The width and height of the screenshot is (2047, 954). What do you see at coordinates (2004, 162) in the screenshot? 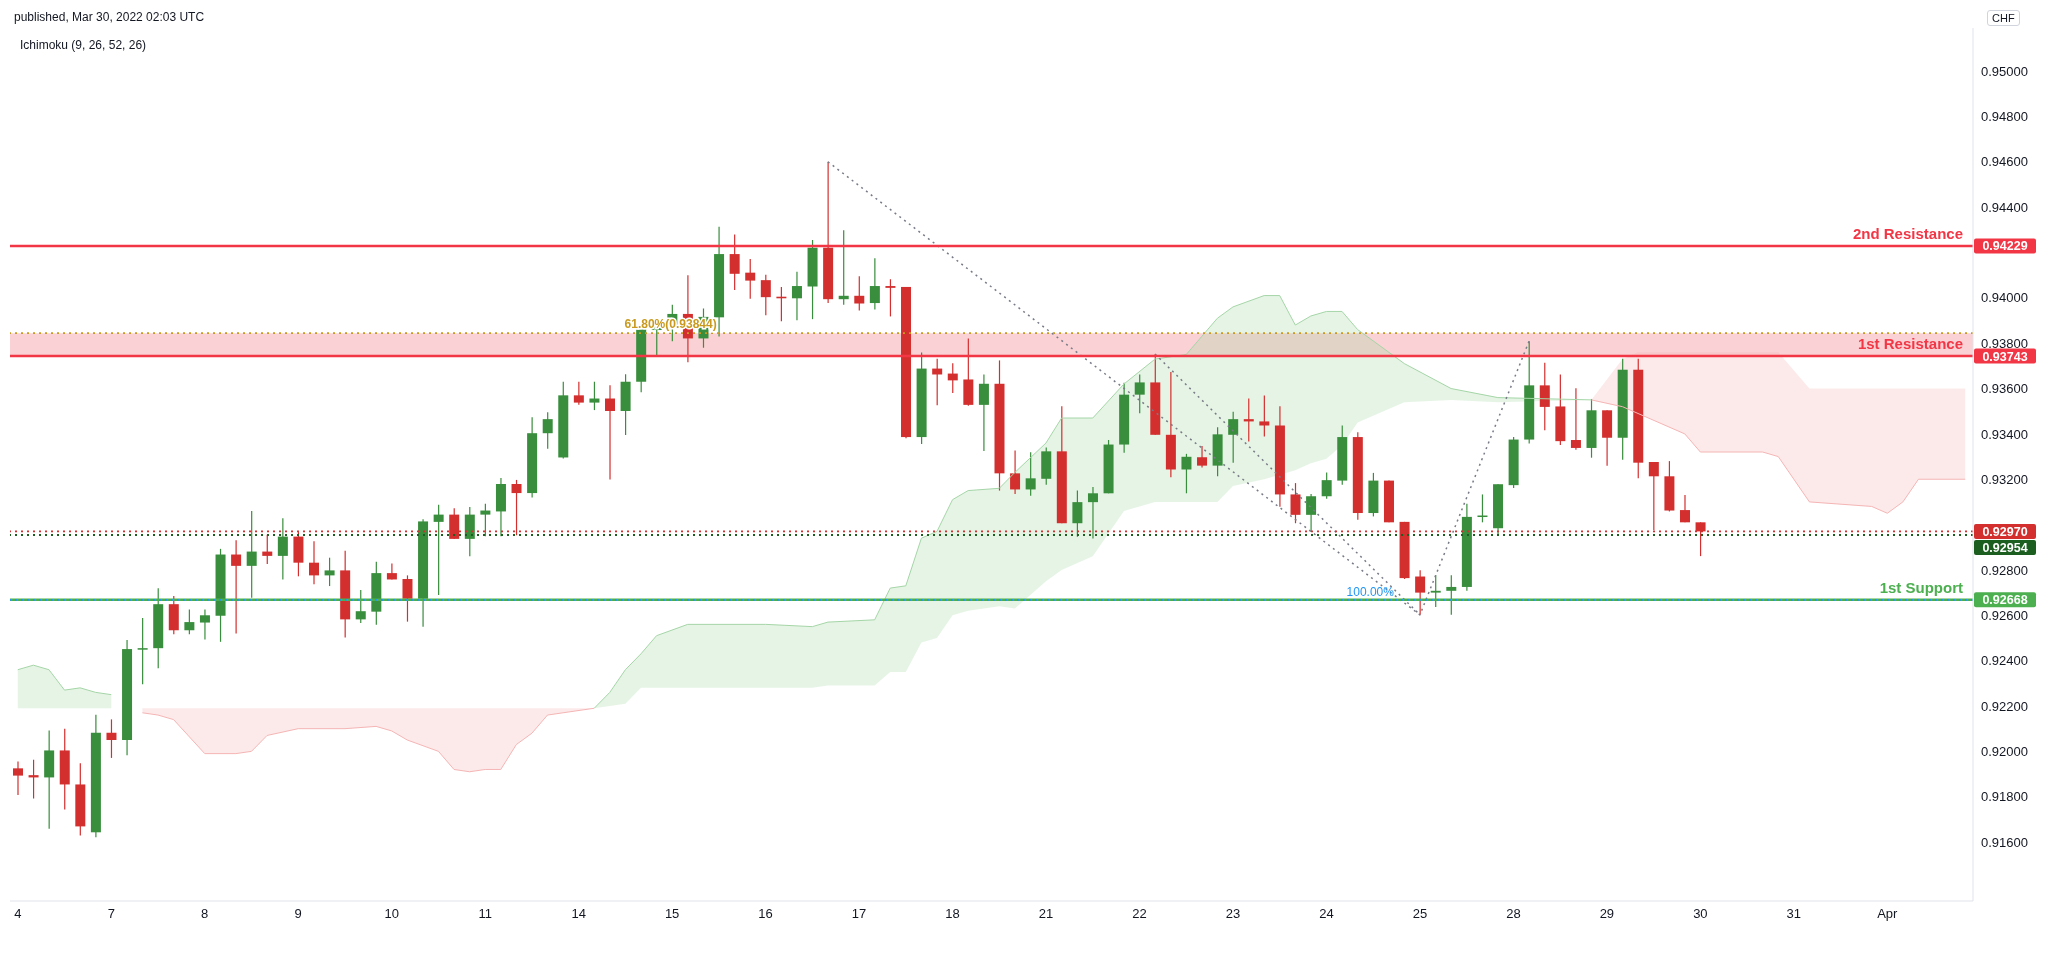
I see `y-tick-label: 0.94600` at bounding box center [2004, 162].